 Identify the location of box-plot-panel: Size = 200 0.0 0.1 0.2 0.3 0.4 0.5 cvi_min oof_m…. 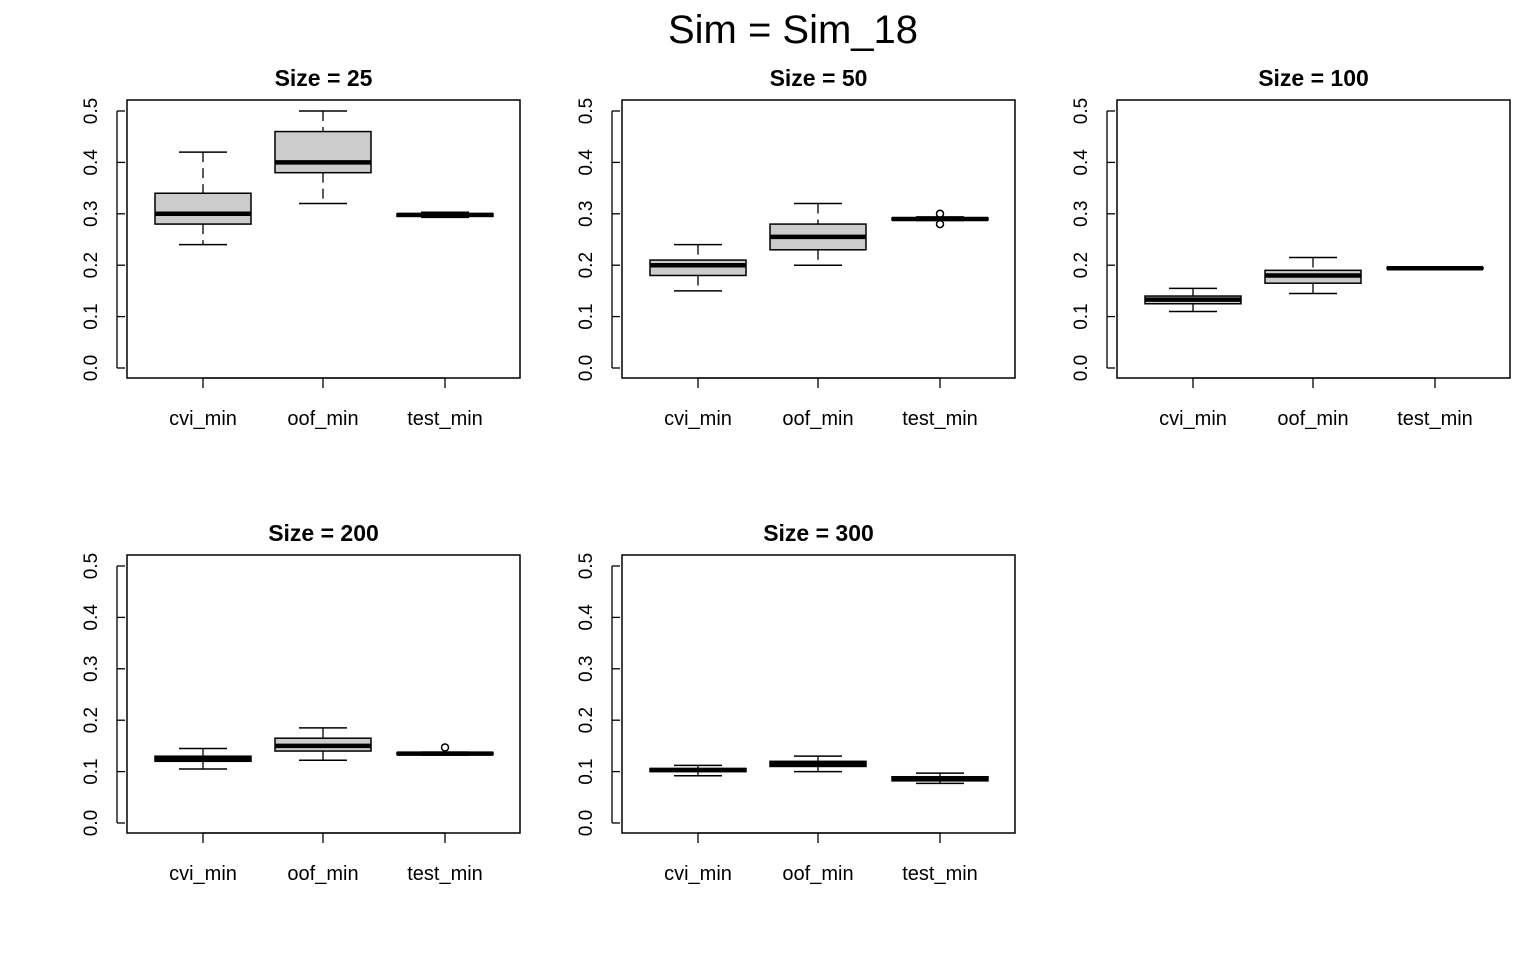
(301, 702).